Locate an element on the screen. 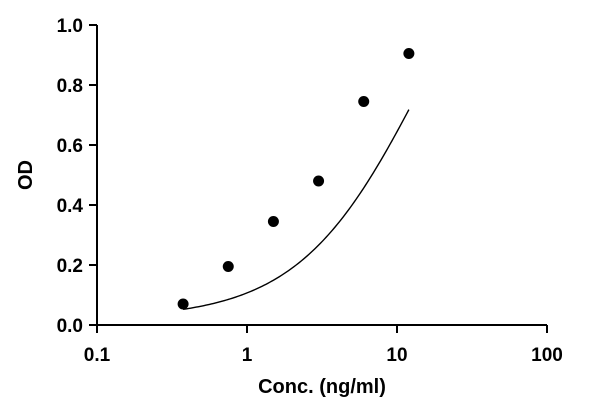 The width and height of the screenshot is (600, 417). y-tick-label: 0.8 is located at coordinates (70, 86).